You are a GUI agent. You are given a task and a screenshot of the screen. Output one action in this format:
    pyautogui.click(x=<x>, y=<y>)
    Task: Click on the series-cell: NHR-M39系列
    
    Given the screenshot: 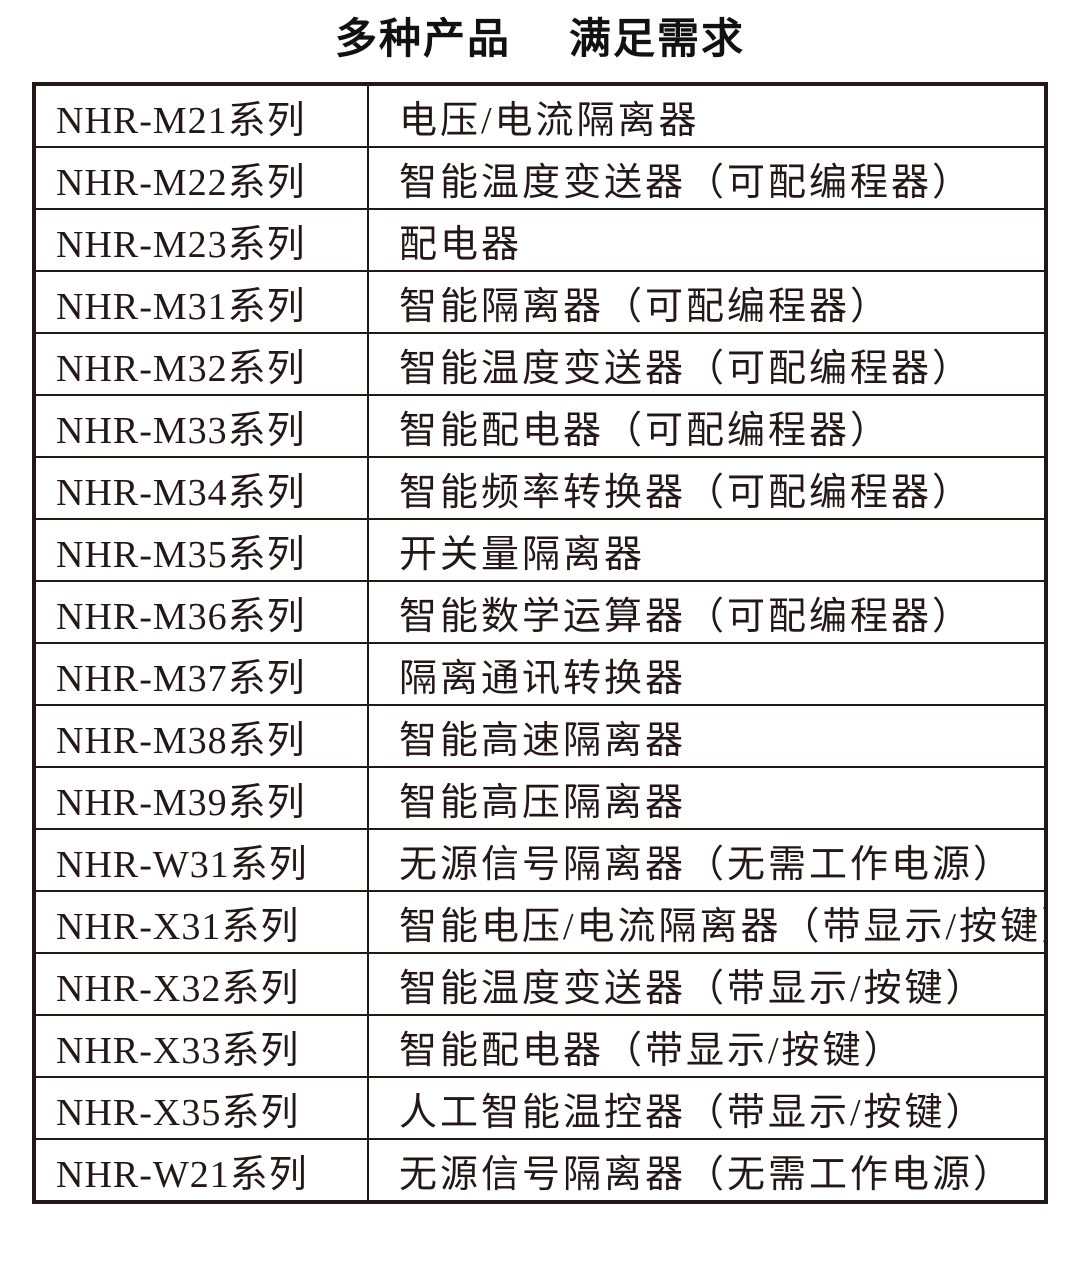 What is the action you would take?
    pyautogui.click(x=201, y=798)
    